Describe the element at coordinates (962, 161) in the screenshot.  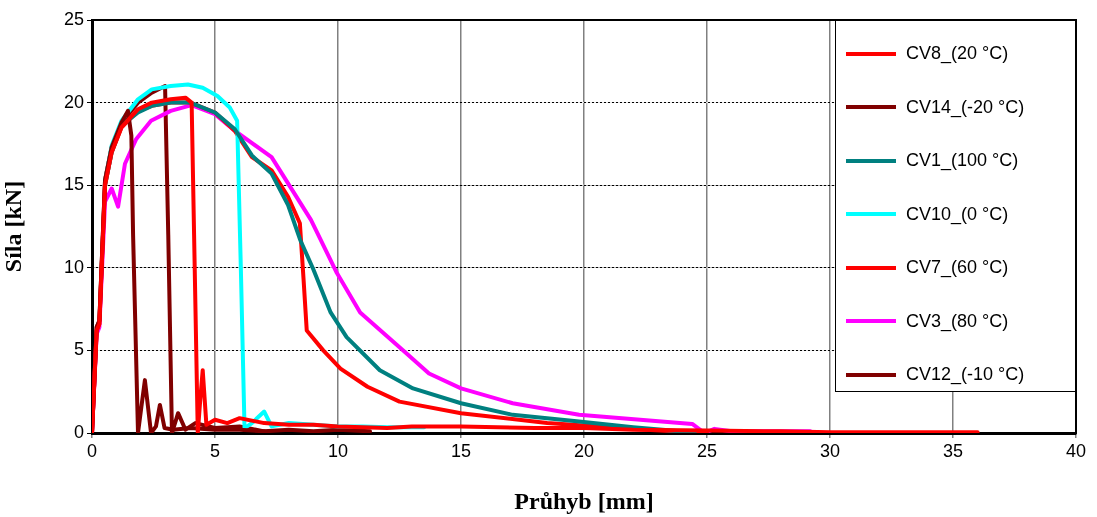
I see `legend-label: CV1_(100 °C)` at that location.